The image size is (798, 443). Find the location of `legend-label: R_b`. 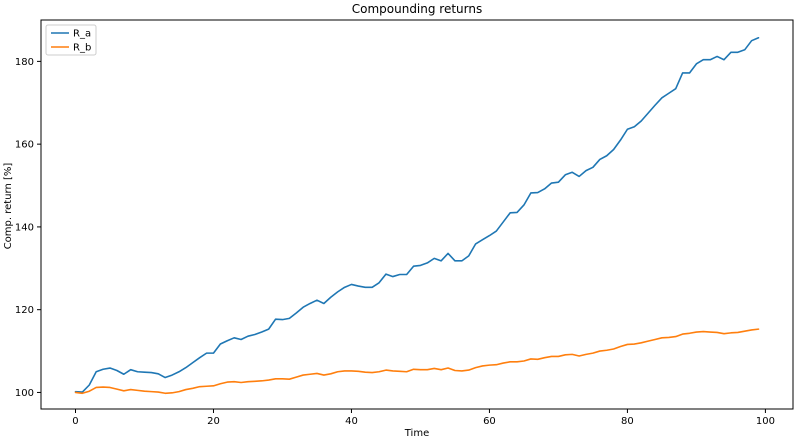

legend-label: R_b is located at coordinates (82, 48).